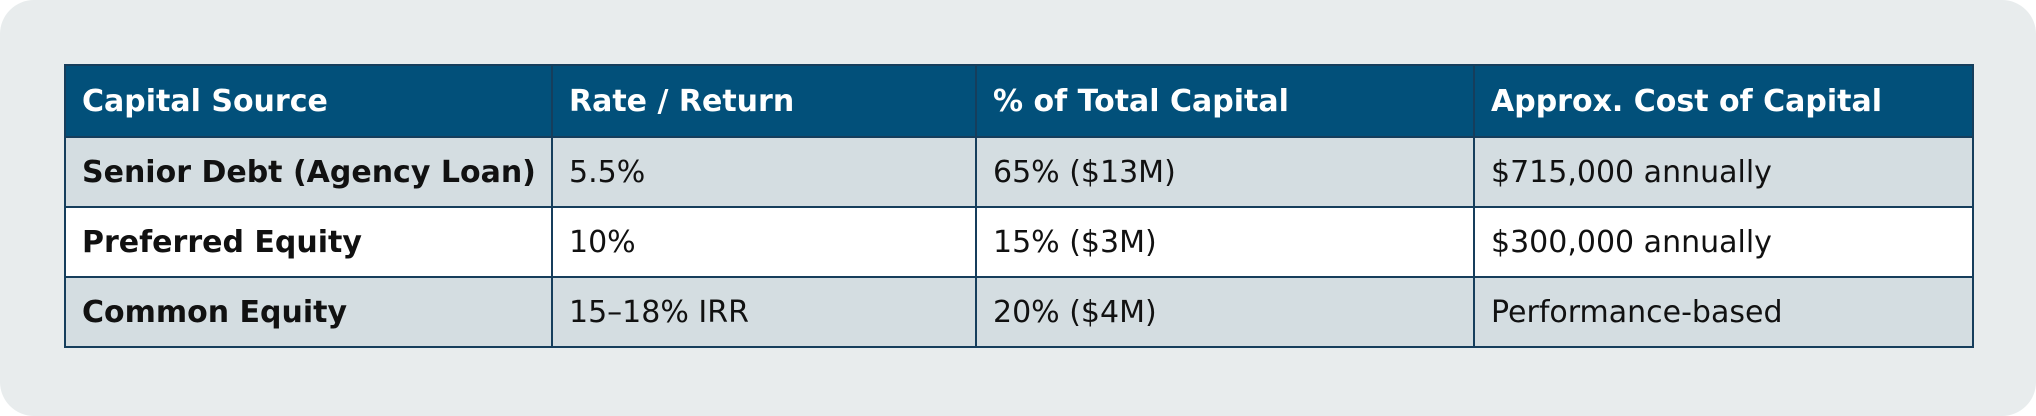  Describe the element at coordinates (308, 172) in the screenshot. I see `cell-capital-source: Senior Debt (Agency Loan)` at that location.